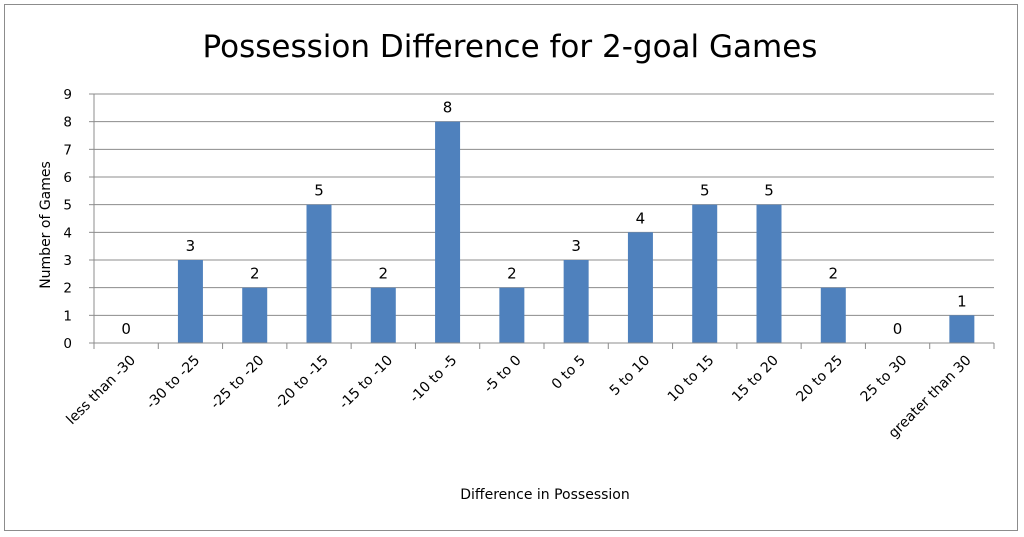  What do you see at coordinates (67, 206) in the screenshot?
I see `y-tick-label: 5` at bounding box center [67, 206].